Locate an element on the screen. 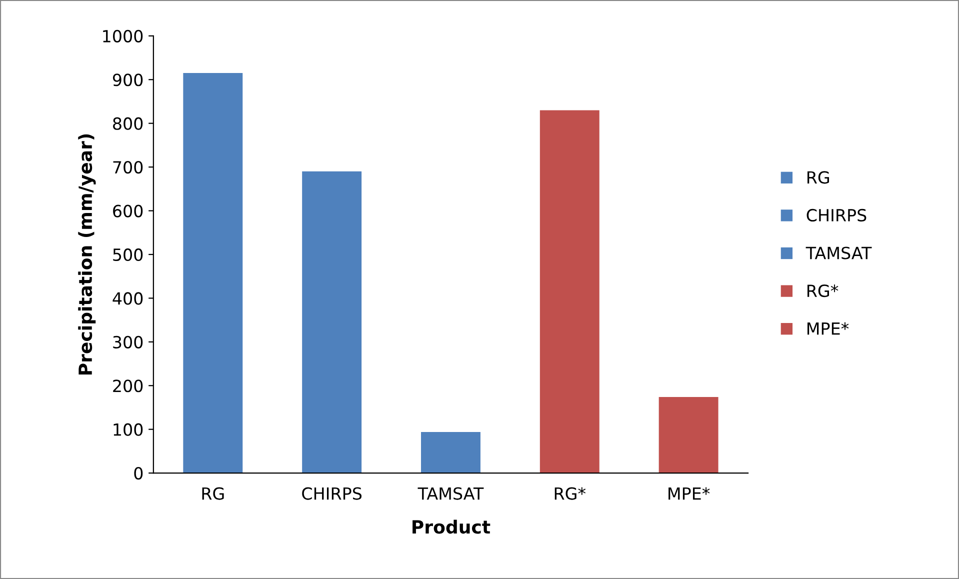 This screenshot has height=579, width=959. y-tick-label: 200 is located at coordinates (128, 386).